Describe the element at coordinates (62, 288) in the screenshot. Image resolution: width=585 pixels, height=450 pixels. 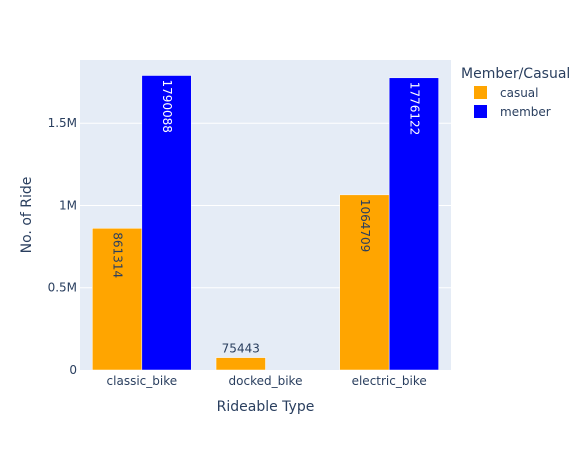
I see `y-tick-label: 0.5M` at that location.